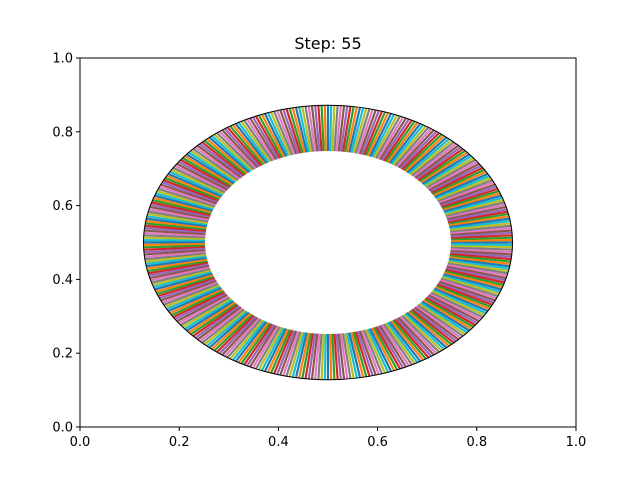 The height and width of the screenshot is (480, 640). I want to click on x-tick-label: 0.4, so click(278, 442).